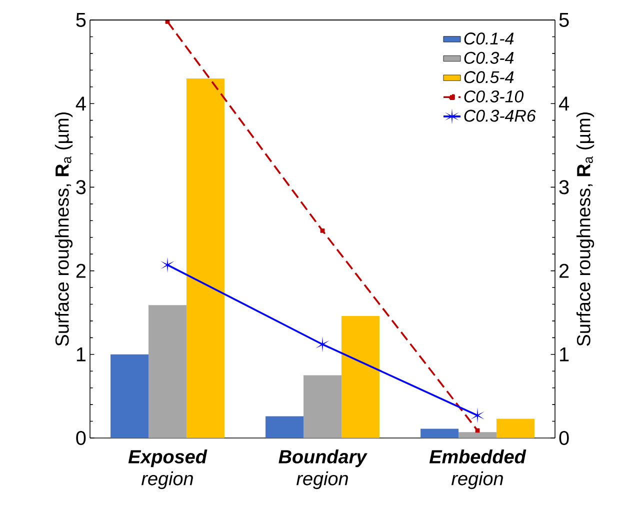  What do you see at coordinates (477, 470) in the screenshot?
I see `x-tick-label: Embedded region` at bounding box center [477, 470].